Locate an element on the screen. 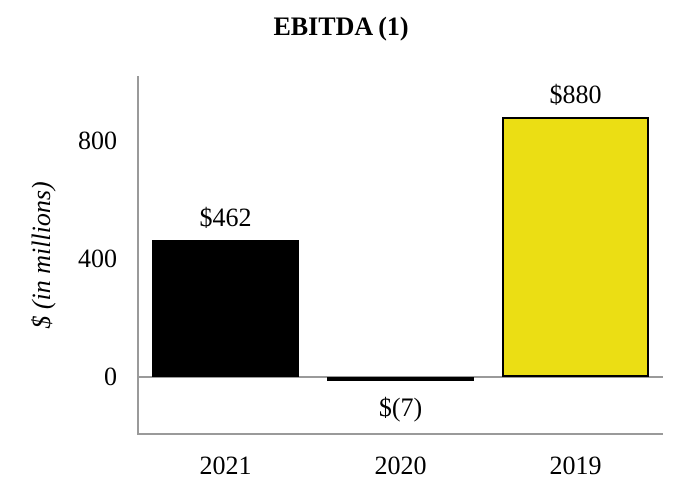  x-category-label: 2021 is located at coordinates (225, 465).